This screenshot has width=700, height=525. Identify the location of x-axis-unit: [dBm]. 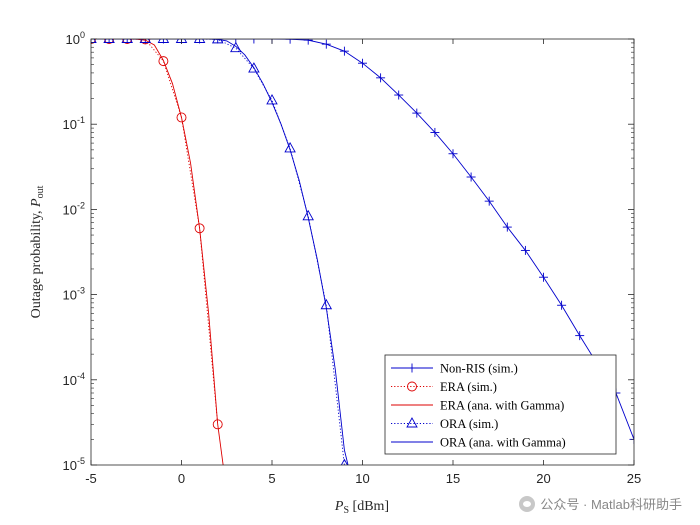
(369, 506).